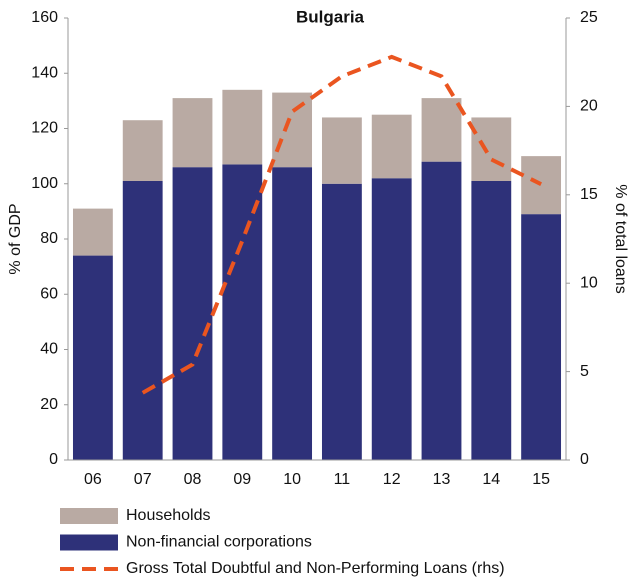  Describe the element at coordinates (620, 238) in the screenshot. I see `y2-axis-label: % of total loans` at that location.